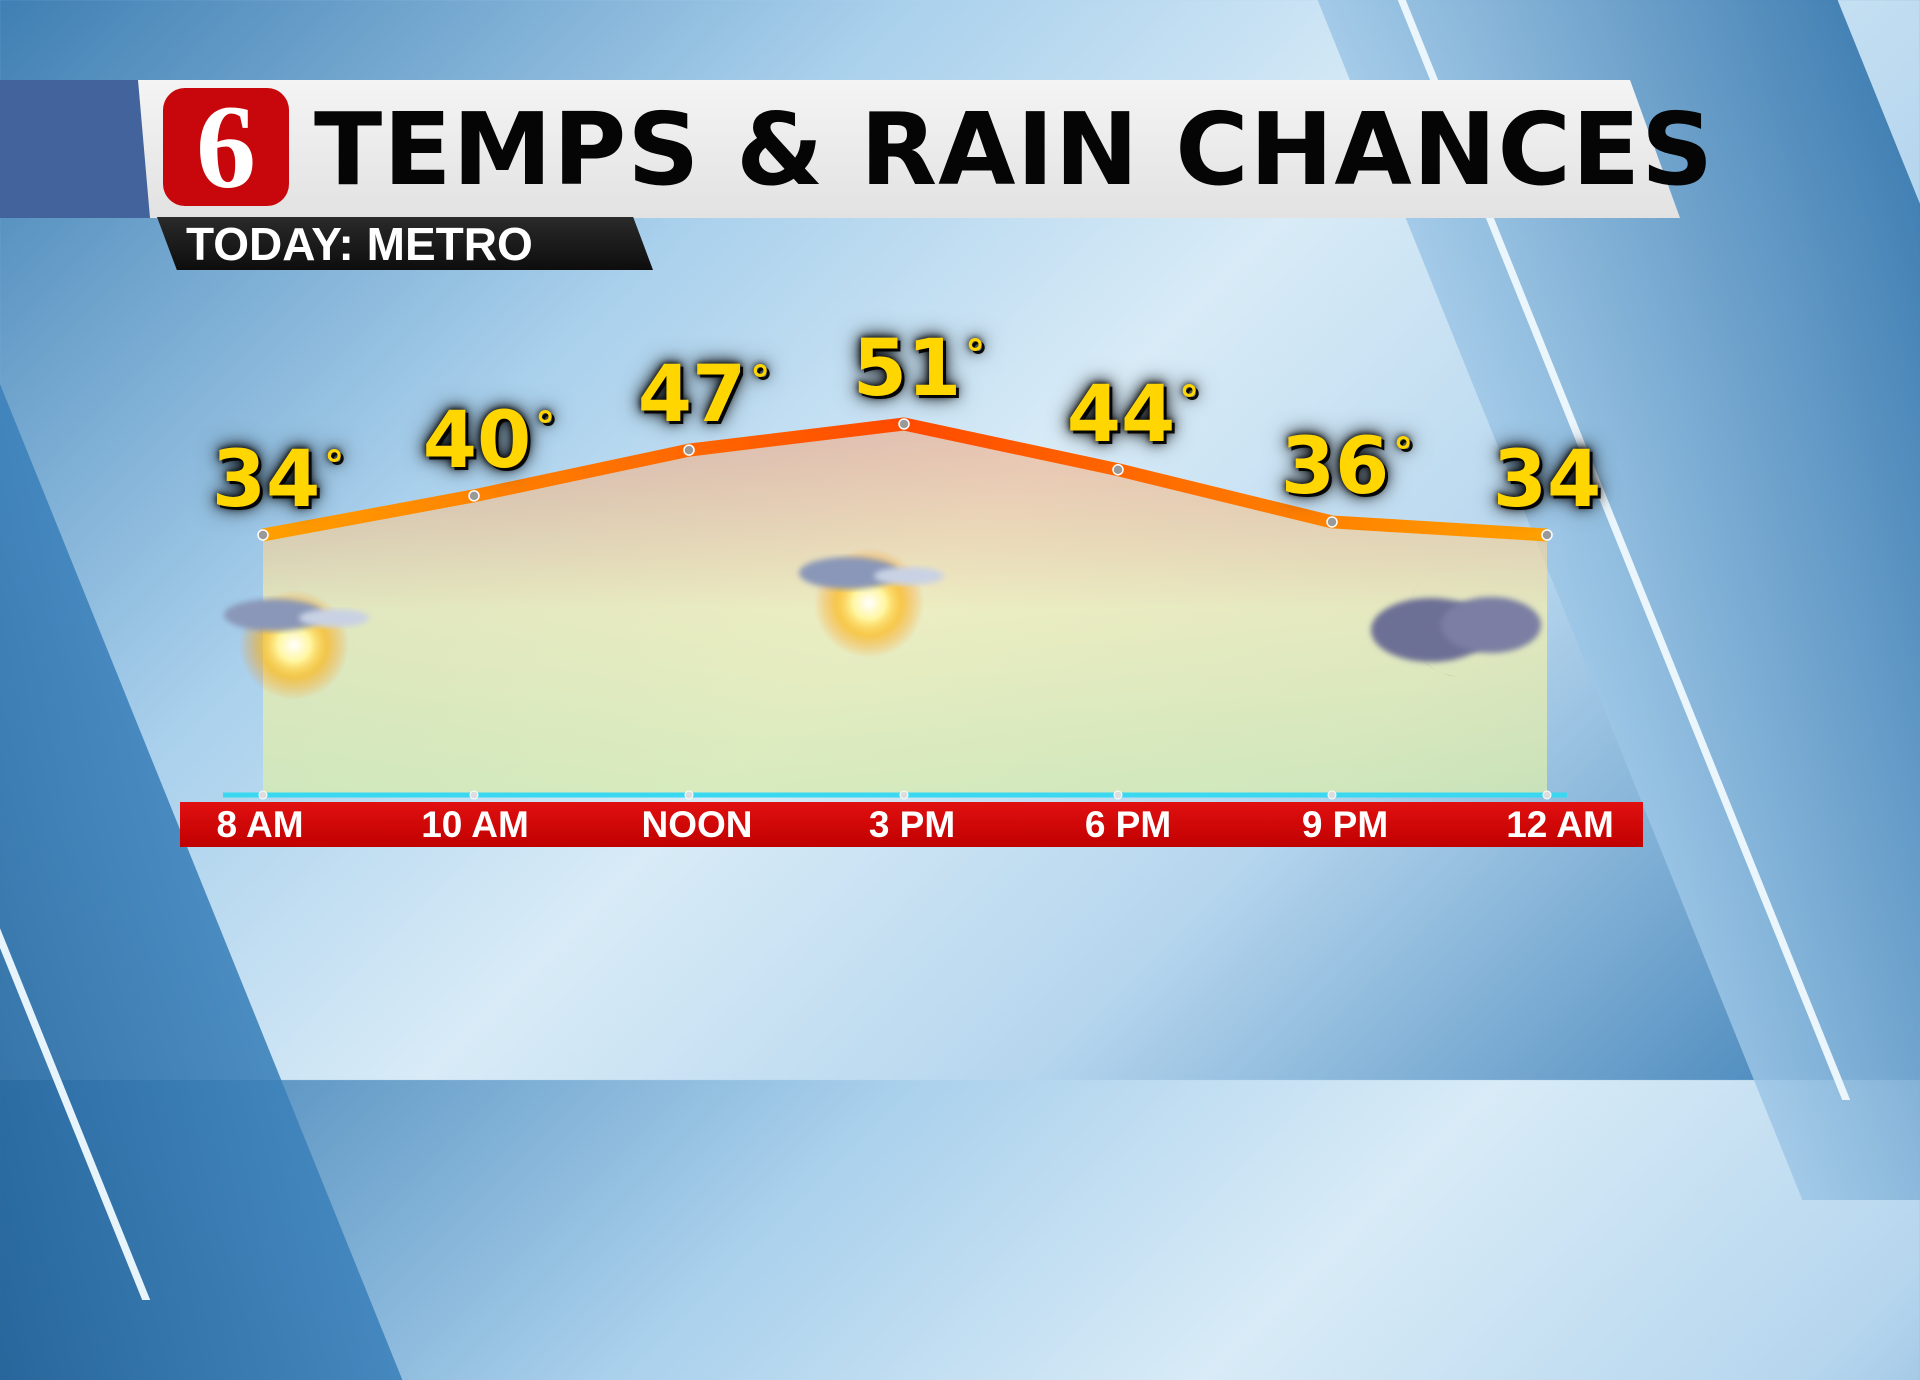 The image size is (1920, 1380). Describe the element at coordinates (75, 149) in the screenshot. I see `header-accent` at that location.